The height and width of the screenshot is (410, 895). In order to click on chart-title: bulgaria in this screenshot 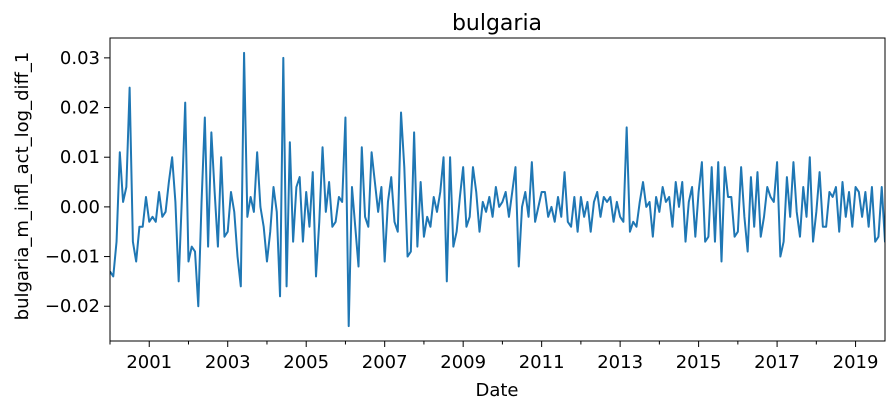, I will do `click(497, 23)`.